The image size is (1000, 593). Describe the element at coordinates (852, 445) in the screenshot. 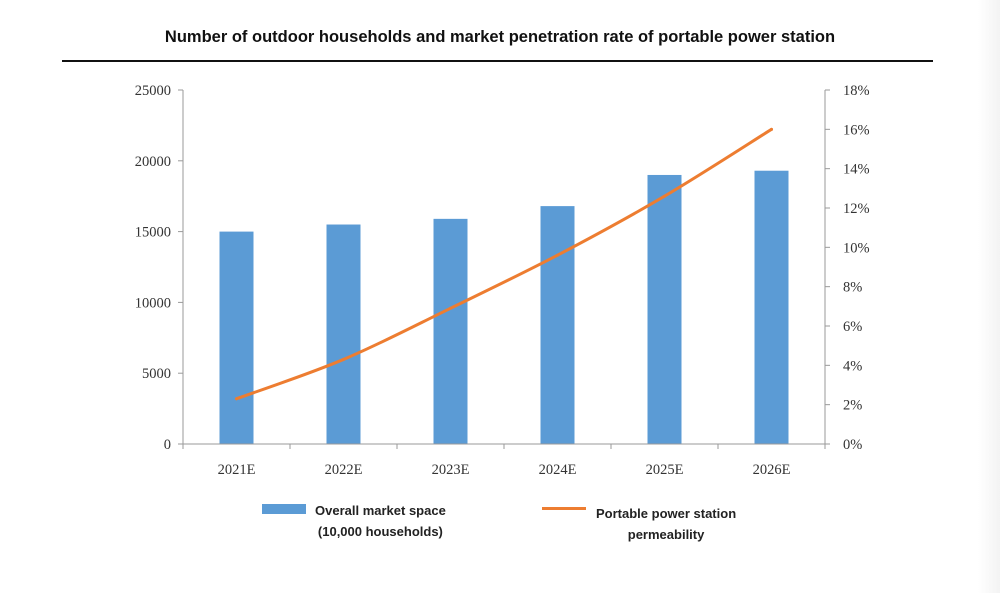

I see `right-tick-label: 0%` at that location.